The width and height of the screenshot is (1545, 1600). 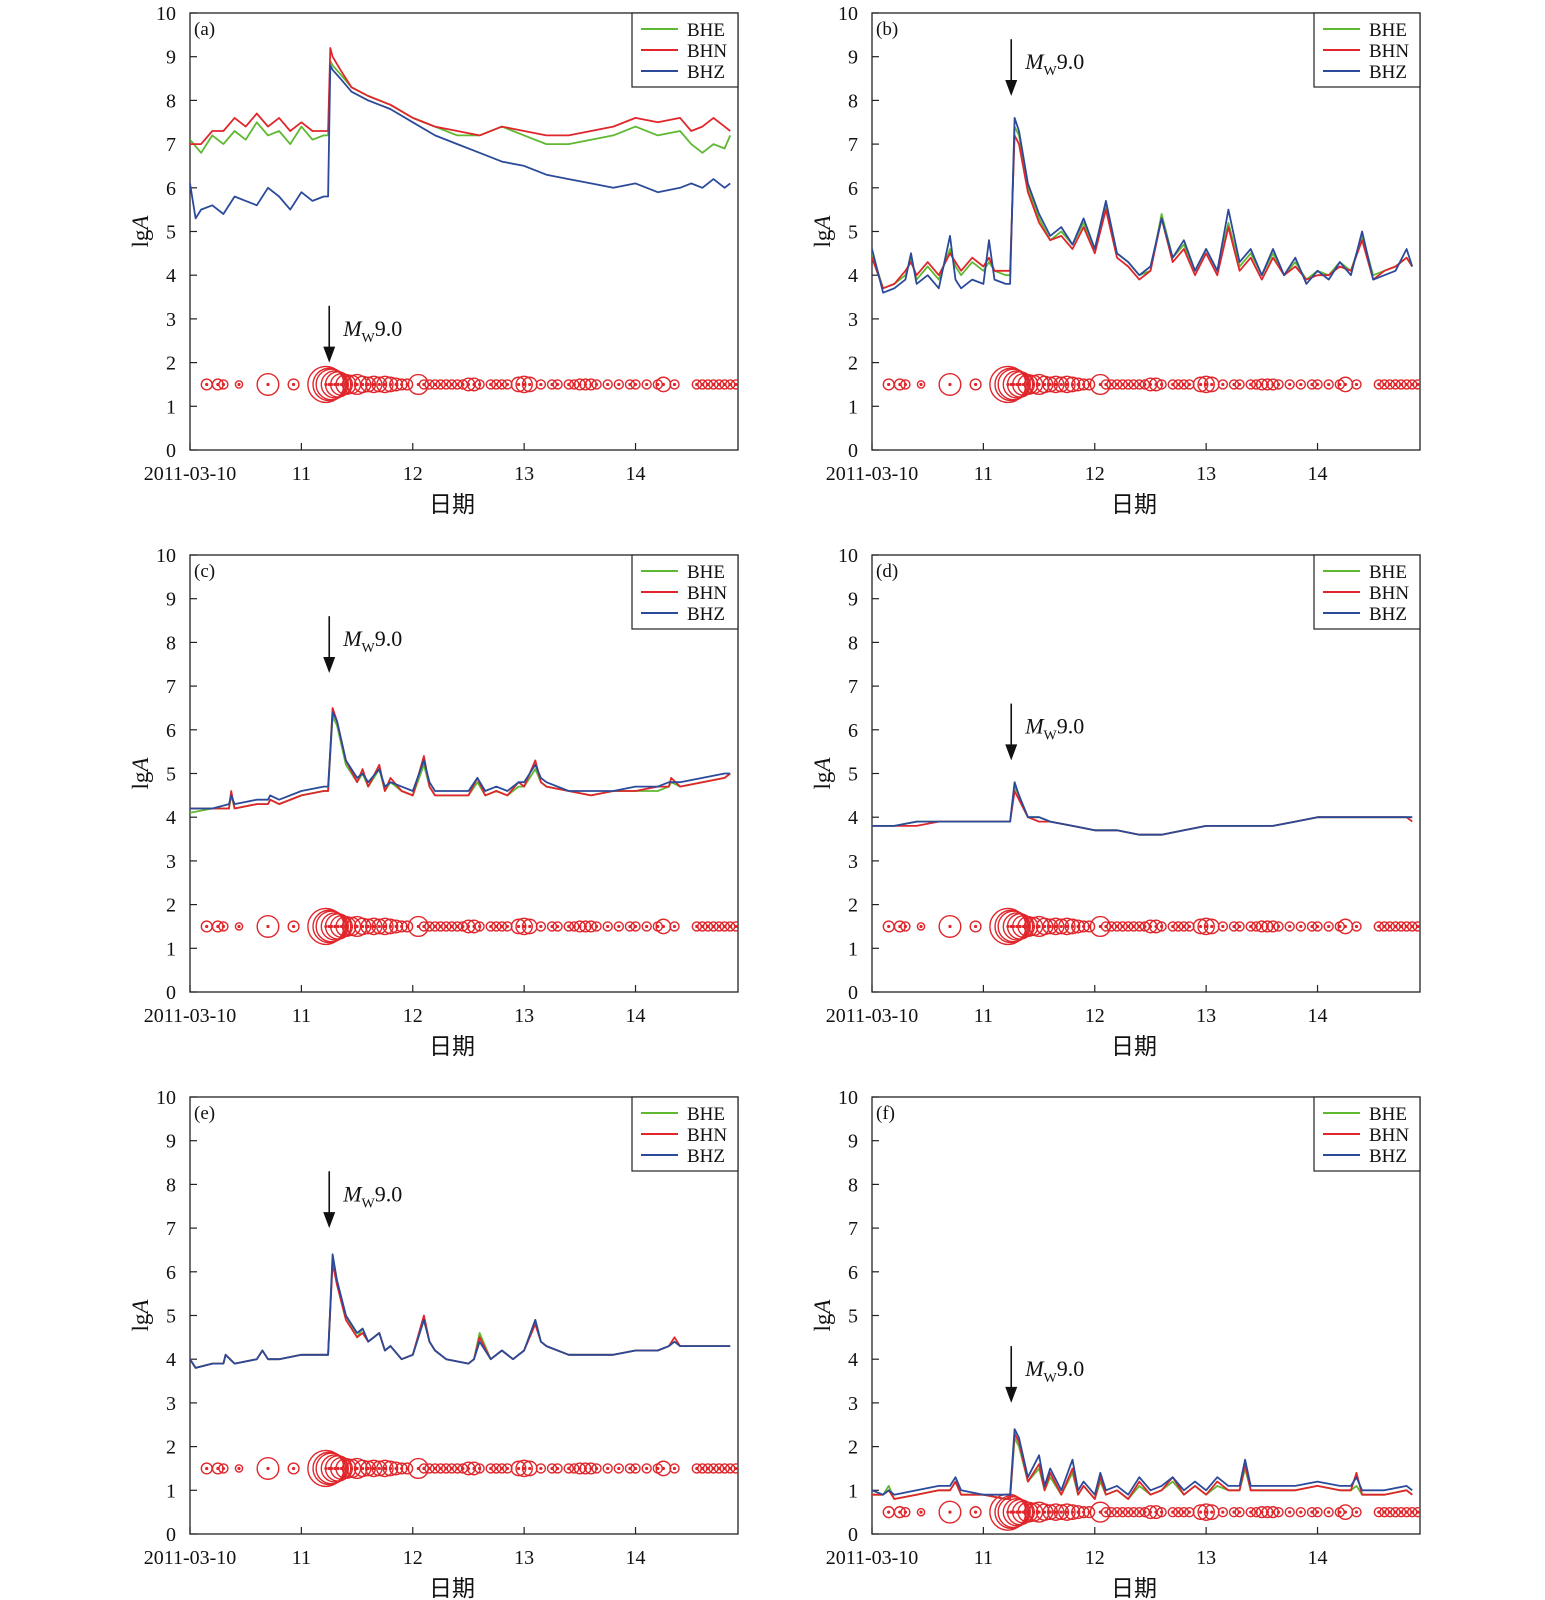 I want to click on x-tick-label: 12, so click(x=413, y=1016).